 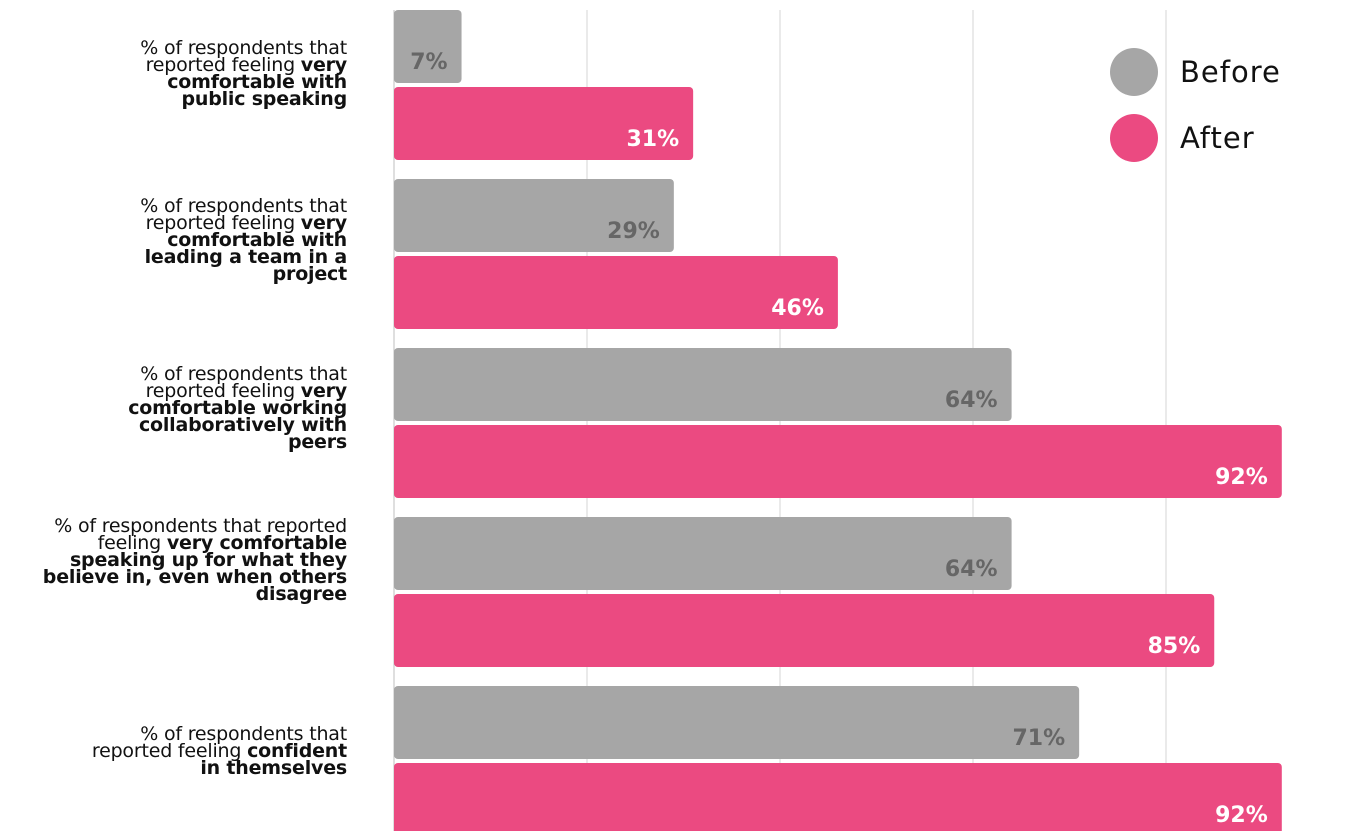 I want to click on bar-label-after-4: 85%, so click(x=1174, y=646).